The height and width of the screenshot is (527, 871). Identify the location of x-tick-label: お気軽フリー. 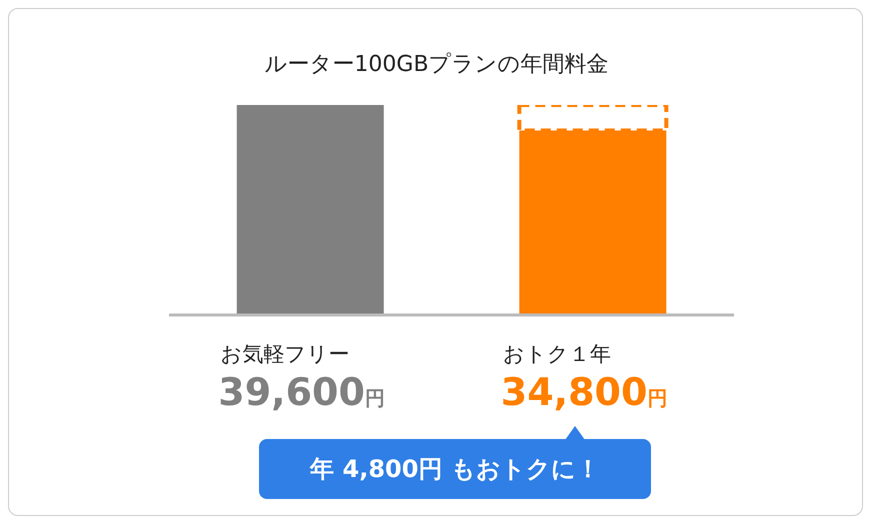
(285, 354).